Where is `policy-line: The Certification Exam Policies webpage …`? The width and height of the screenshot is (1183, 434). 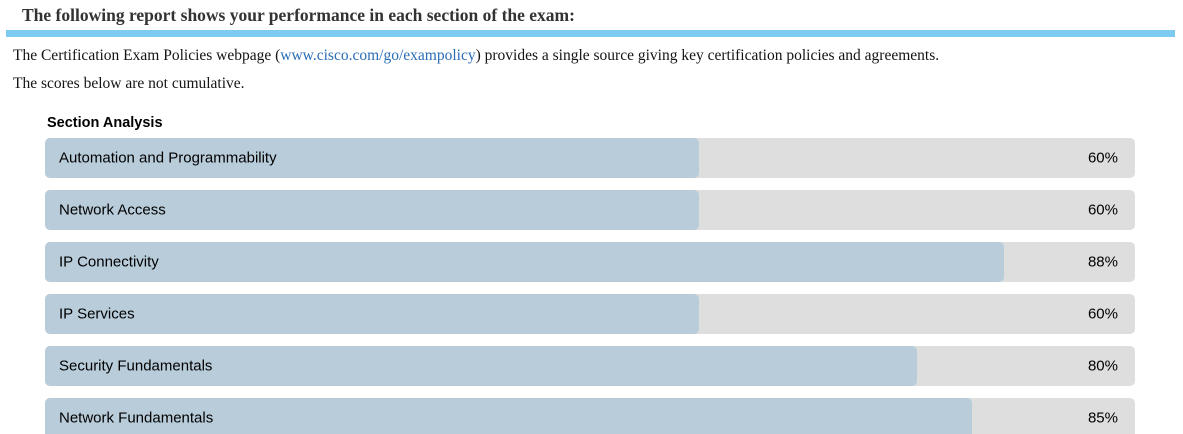
policy-line: The Certification Exam Policies webpage … is located at coordinates (591, 51).